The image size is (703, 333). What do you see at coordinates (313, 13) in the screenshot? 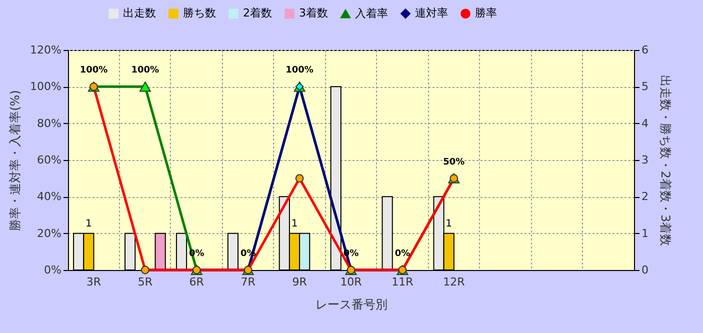
I see `legend-label: 3着数` at bounding box center [313, 13].